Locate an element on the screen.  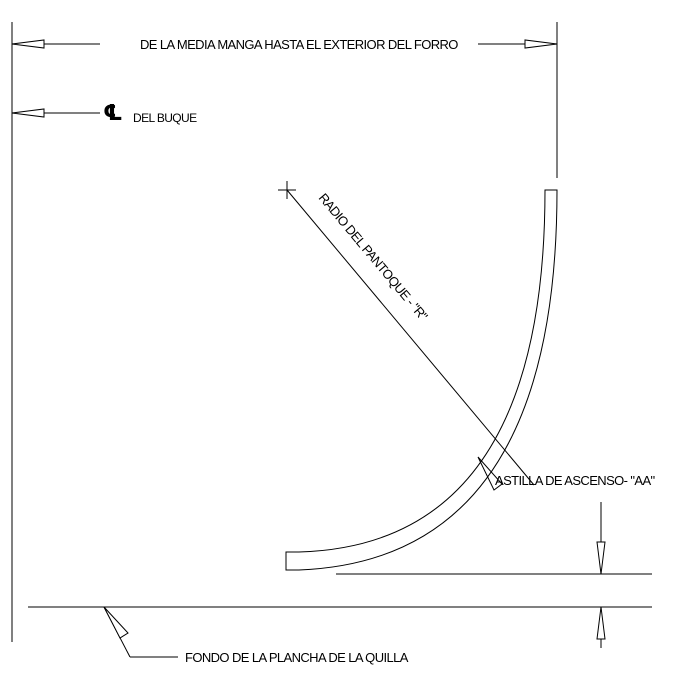
keel-leader is located at coordinates (140, 632).